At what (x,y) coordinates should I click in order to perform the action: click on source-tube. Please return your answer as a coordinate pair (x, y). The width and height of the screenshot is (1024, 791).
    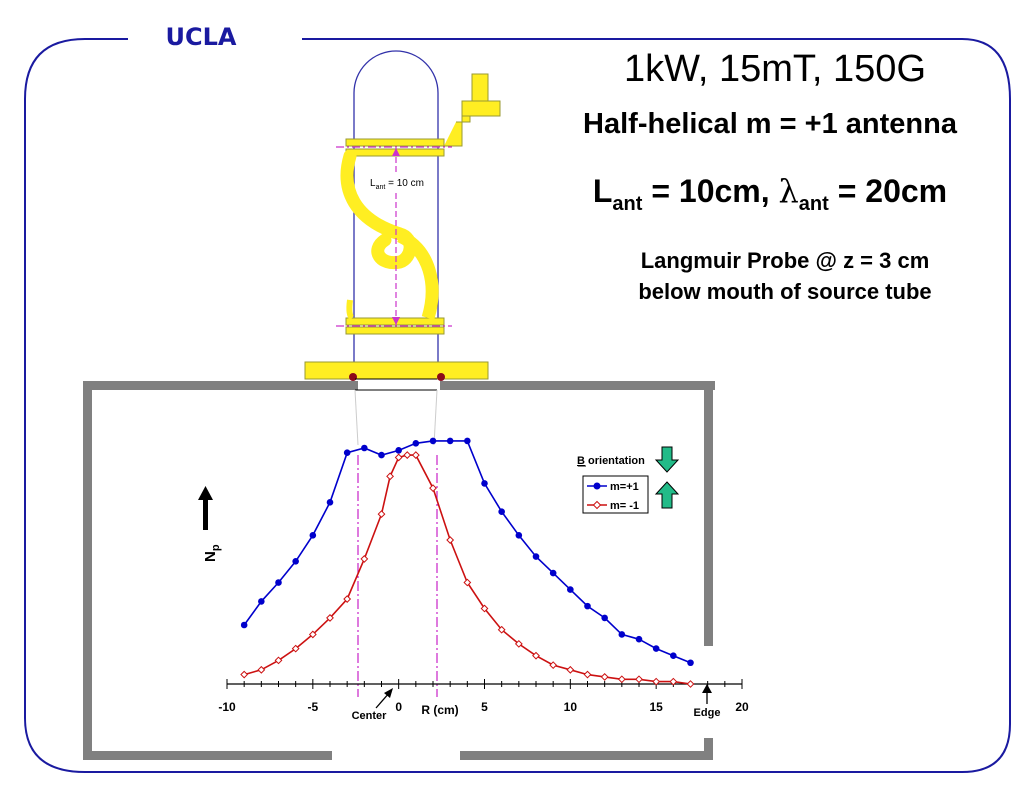
    Looking at the image, I should click on (396, 210).